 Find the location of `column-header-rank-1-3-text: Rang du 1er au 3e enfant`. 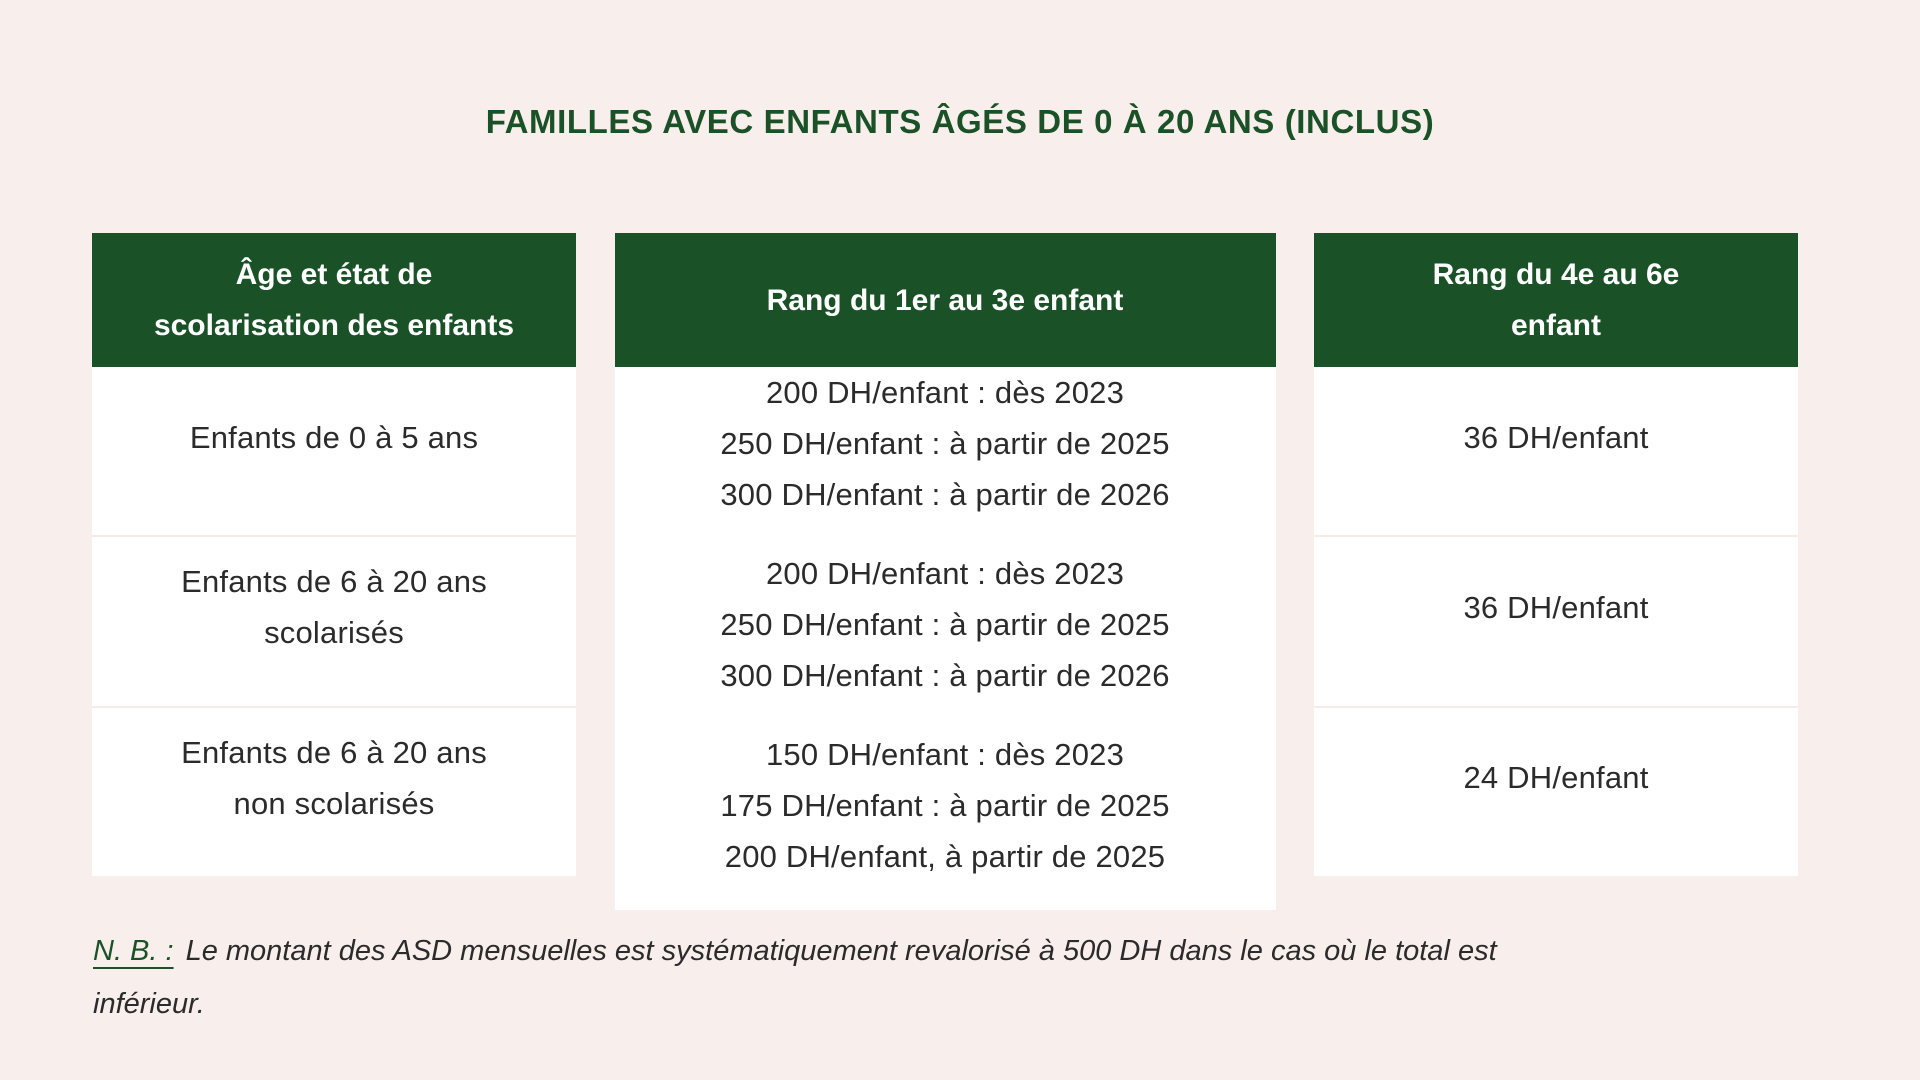

column-header-rank-1-3-text: Rang du 1er au 3e enfant is located at coordinates (945, 300).